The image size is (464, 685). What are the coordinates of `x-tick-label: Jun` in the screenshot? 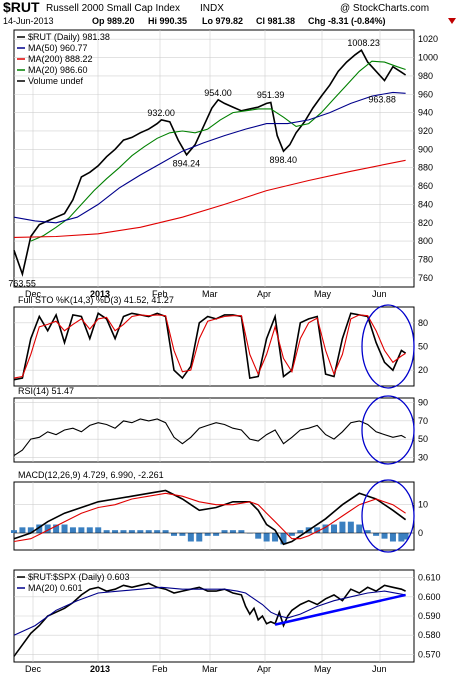 It's located at (379, 294).